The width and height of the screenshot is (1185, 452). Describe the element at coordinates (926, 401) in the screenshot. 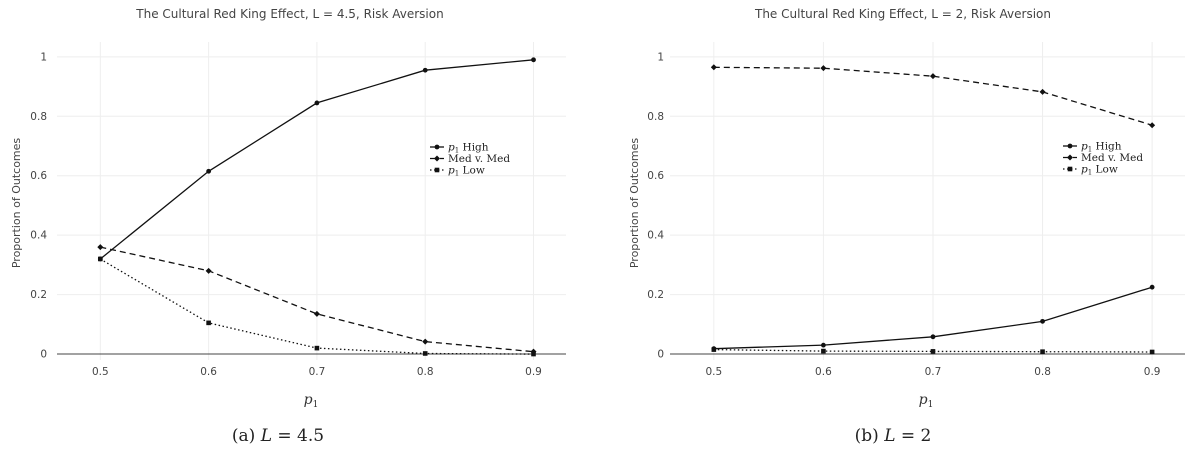

I see `chart-b-x-axis-label: p1` at that location.